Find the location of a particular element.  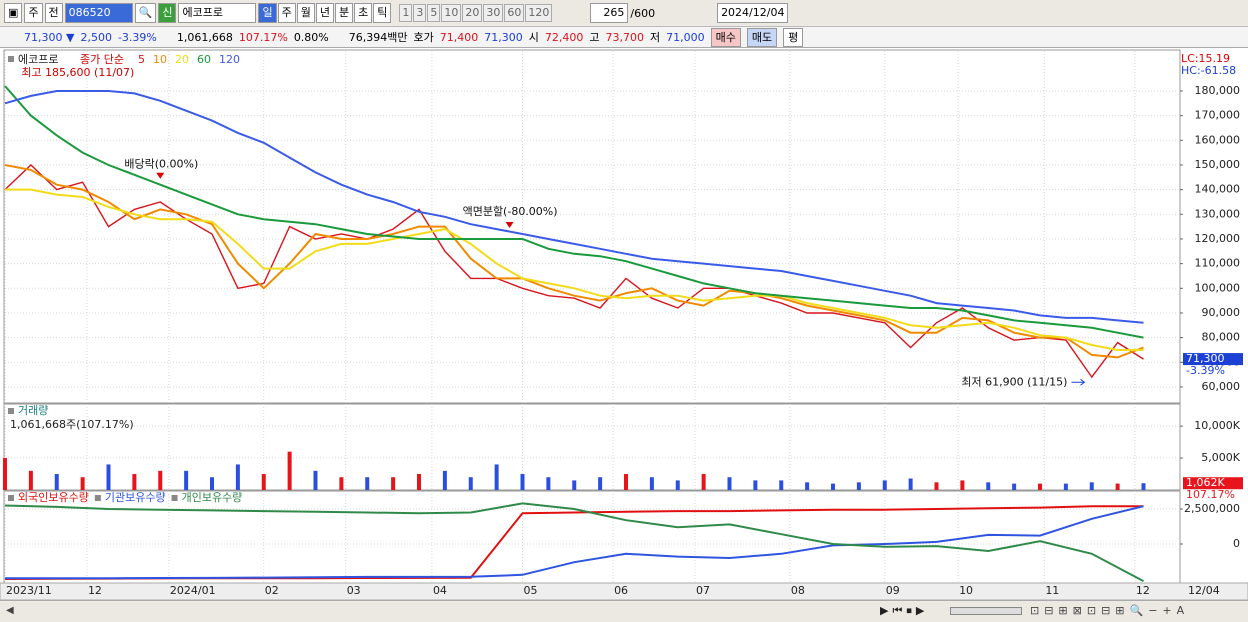

high: 73,700 is located at coordinates (625, 37).